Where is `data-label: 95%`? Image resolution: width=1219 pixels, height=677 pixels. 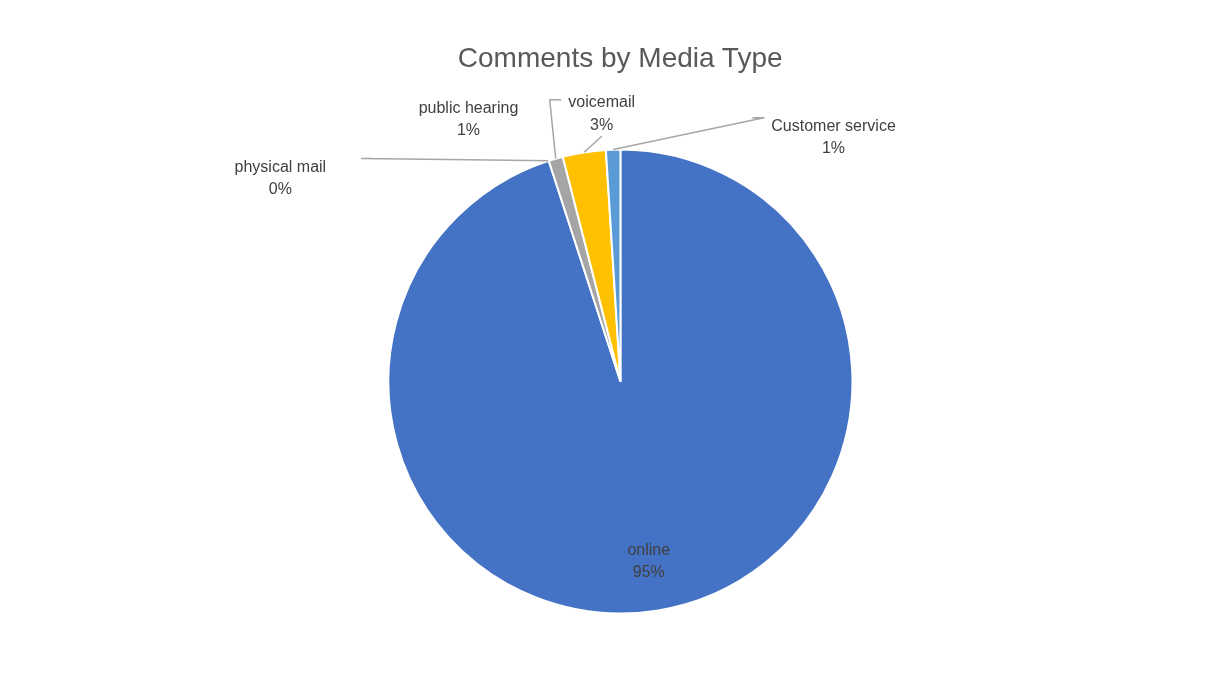 data-label: 95% is located at coordinates (648, 571).